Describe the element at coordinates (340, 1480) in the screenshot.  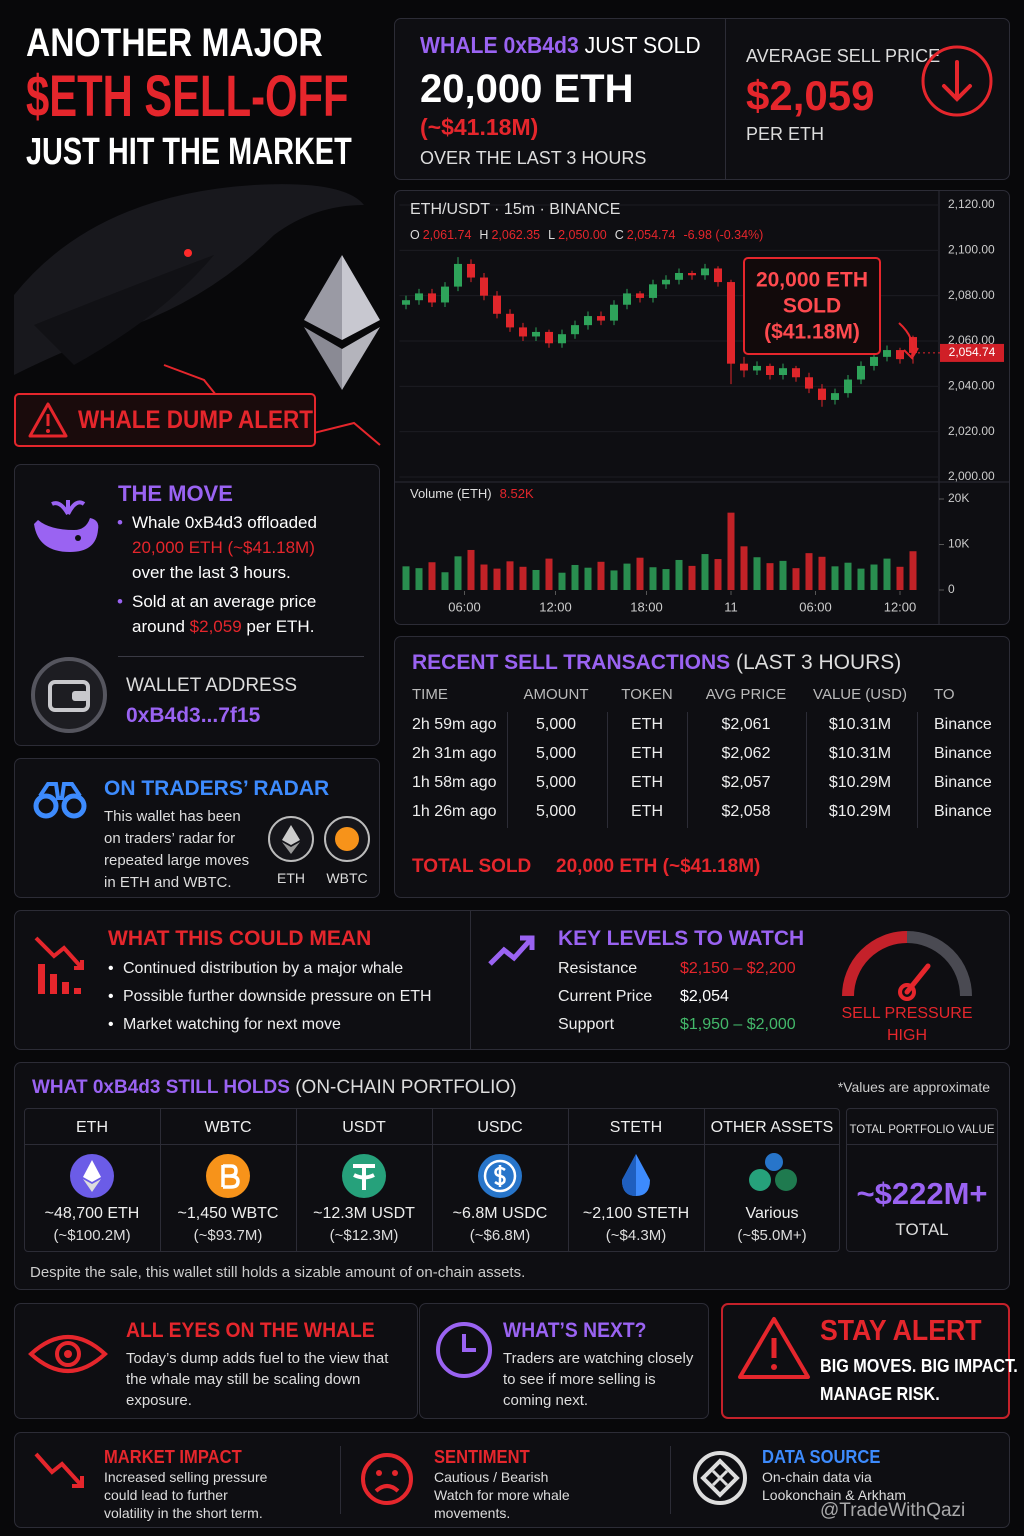
I see `divider` at that location.